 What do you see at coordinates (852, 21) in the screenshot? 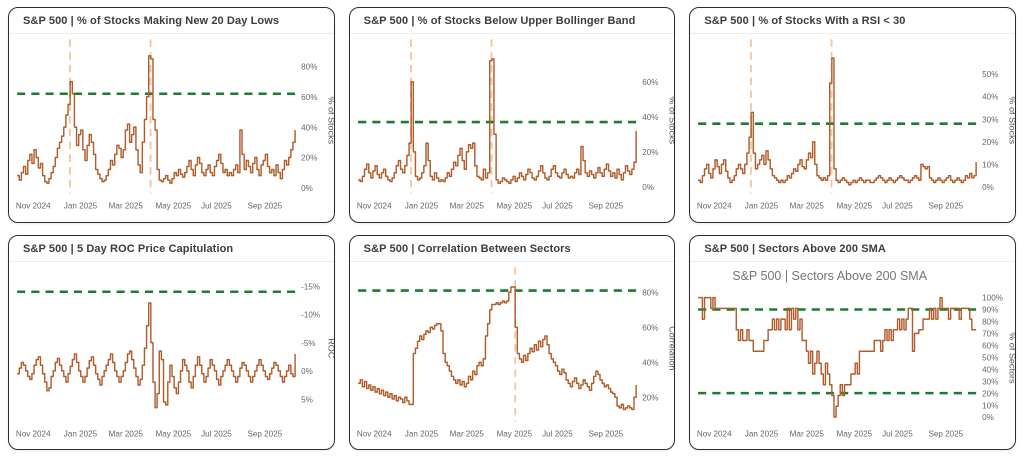
I see `chart-title-rsi-below-30: S&P 500 | % of Stocks With a RSI < 30` at bounding box center [852, 21].